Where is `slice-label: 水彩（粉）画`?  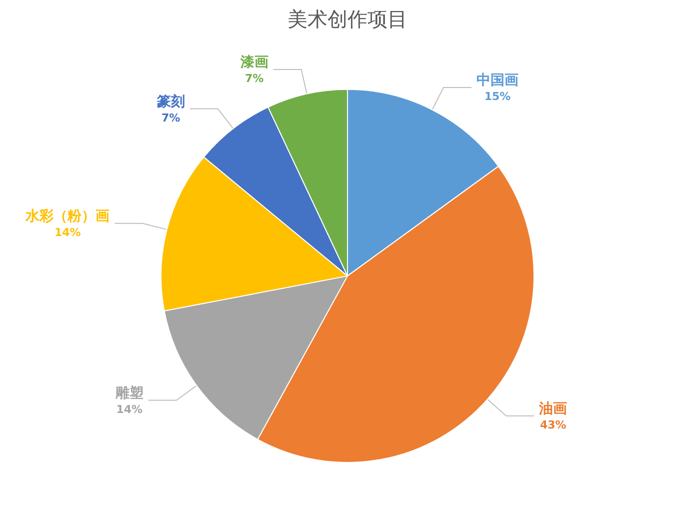
slice-label: 水彩（粉）画 is located at coordinates (67, 216).